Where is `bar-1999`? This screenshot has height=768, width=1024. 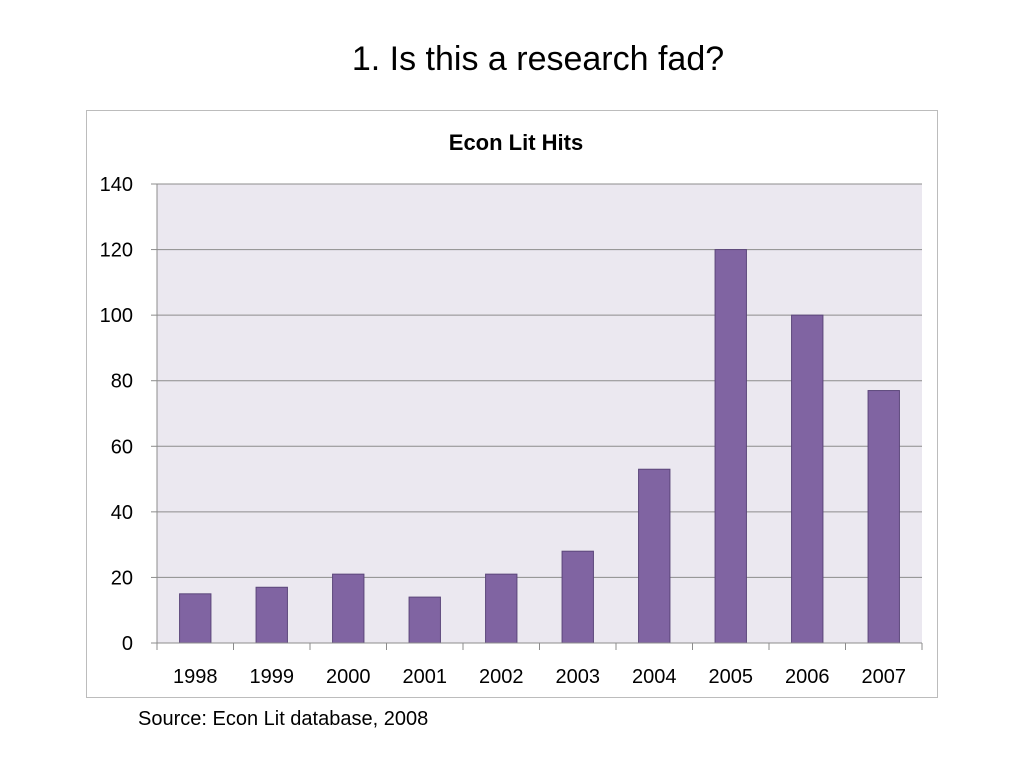 bar-1999 is located at coordinates (271, 615).